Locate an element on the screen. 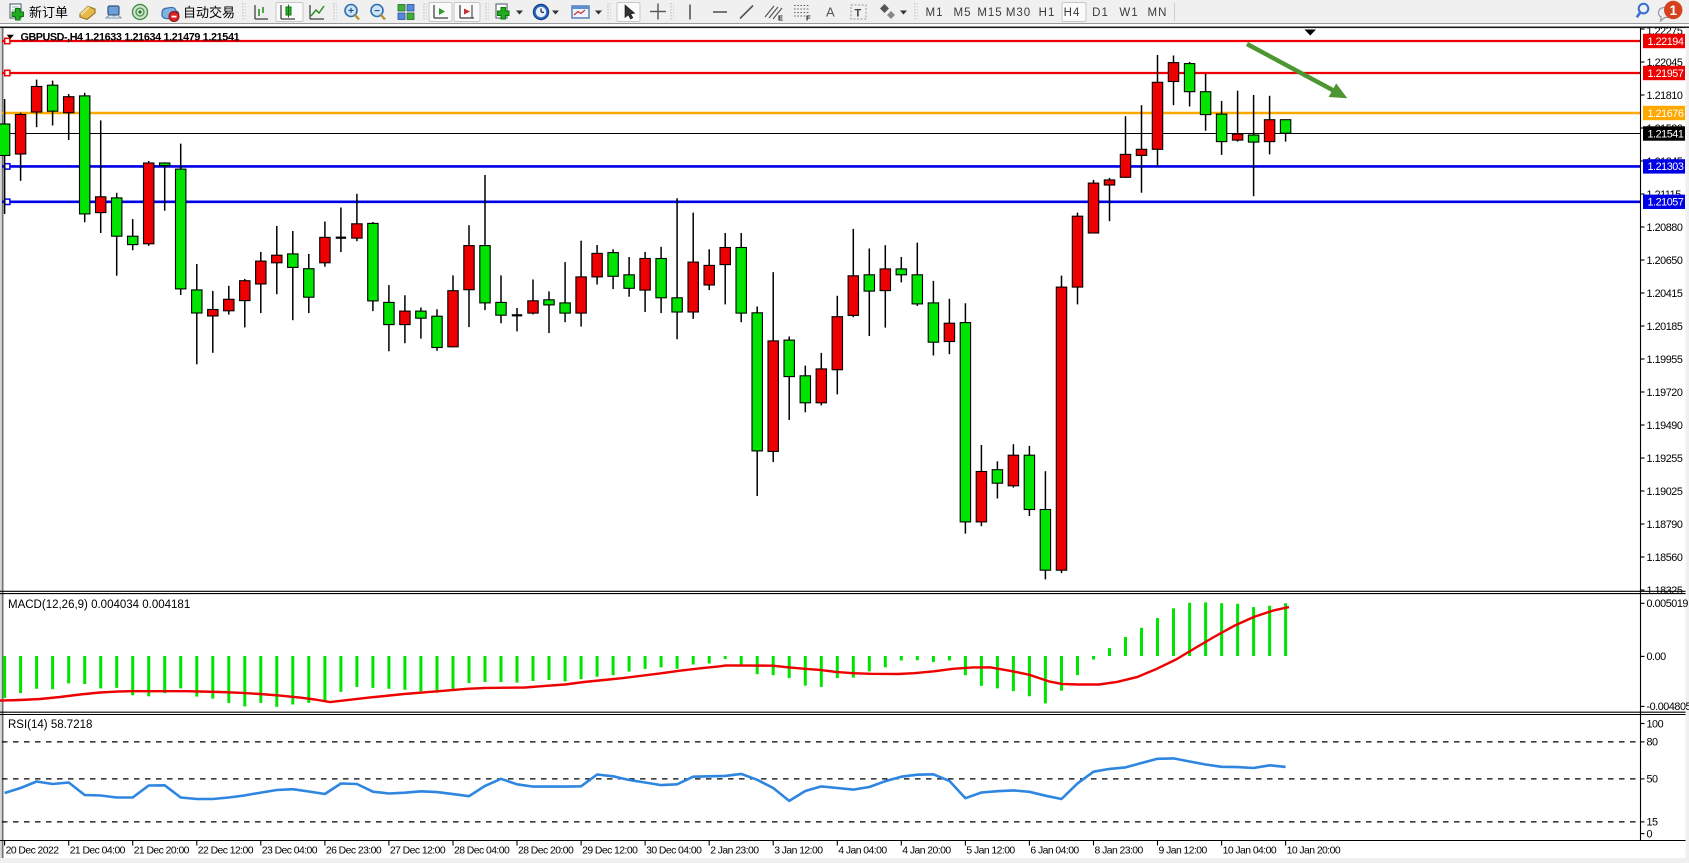 This screenshot has width=1689, height=863. svg-text: 21 Dec 04:00 is located at coordinates (98, 850).